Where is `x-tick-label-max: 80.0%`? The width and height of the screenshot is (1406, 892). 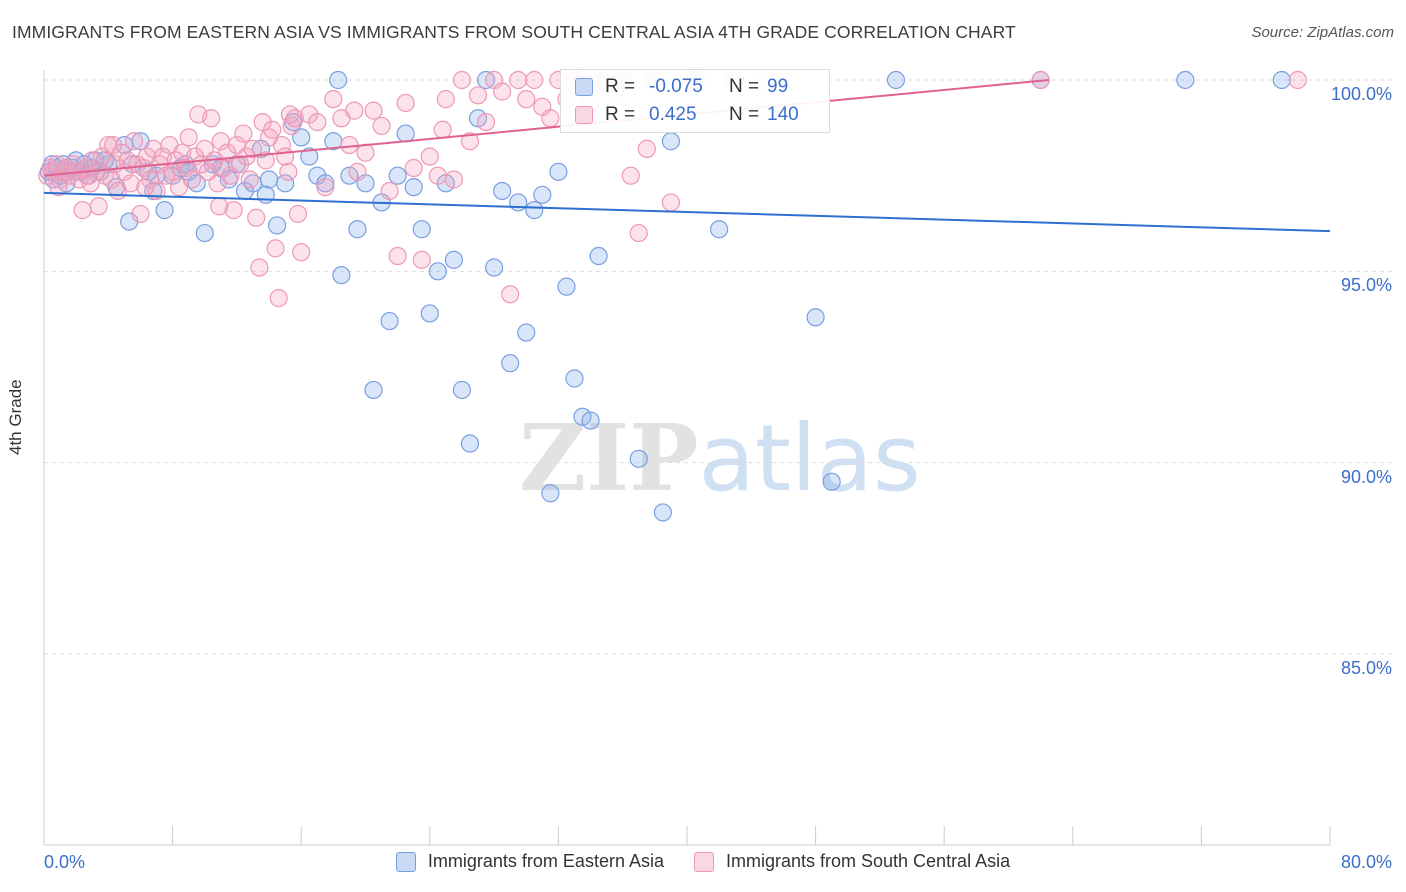
x-tick-label-max: 80.0% is located at coordinates (1366, 862).